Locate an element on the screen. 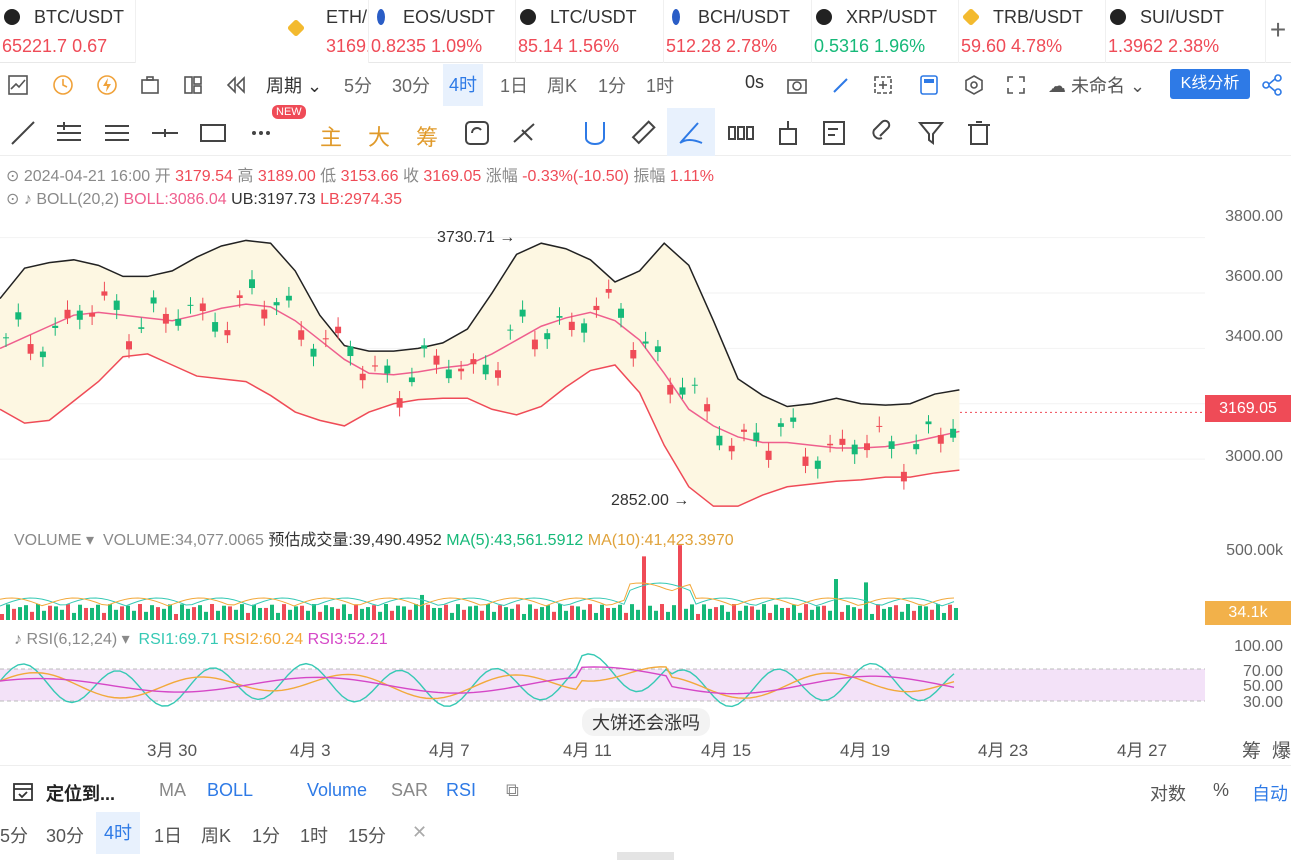 Image resolution: width=1291 pixels, height=860 pixels. kline-analysis-button: K线分析 is located at coordinates (1210, 84).